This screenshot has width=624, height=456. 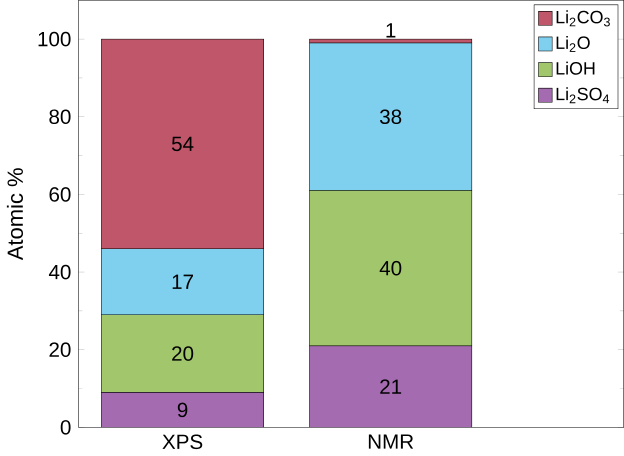 What do you see at coordinates (391, 386) in the screenshot?
I see `data-label: 21` at bounding box center [391, 386].